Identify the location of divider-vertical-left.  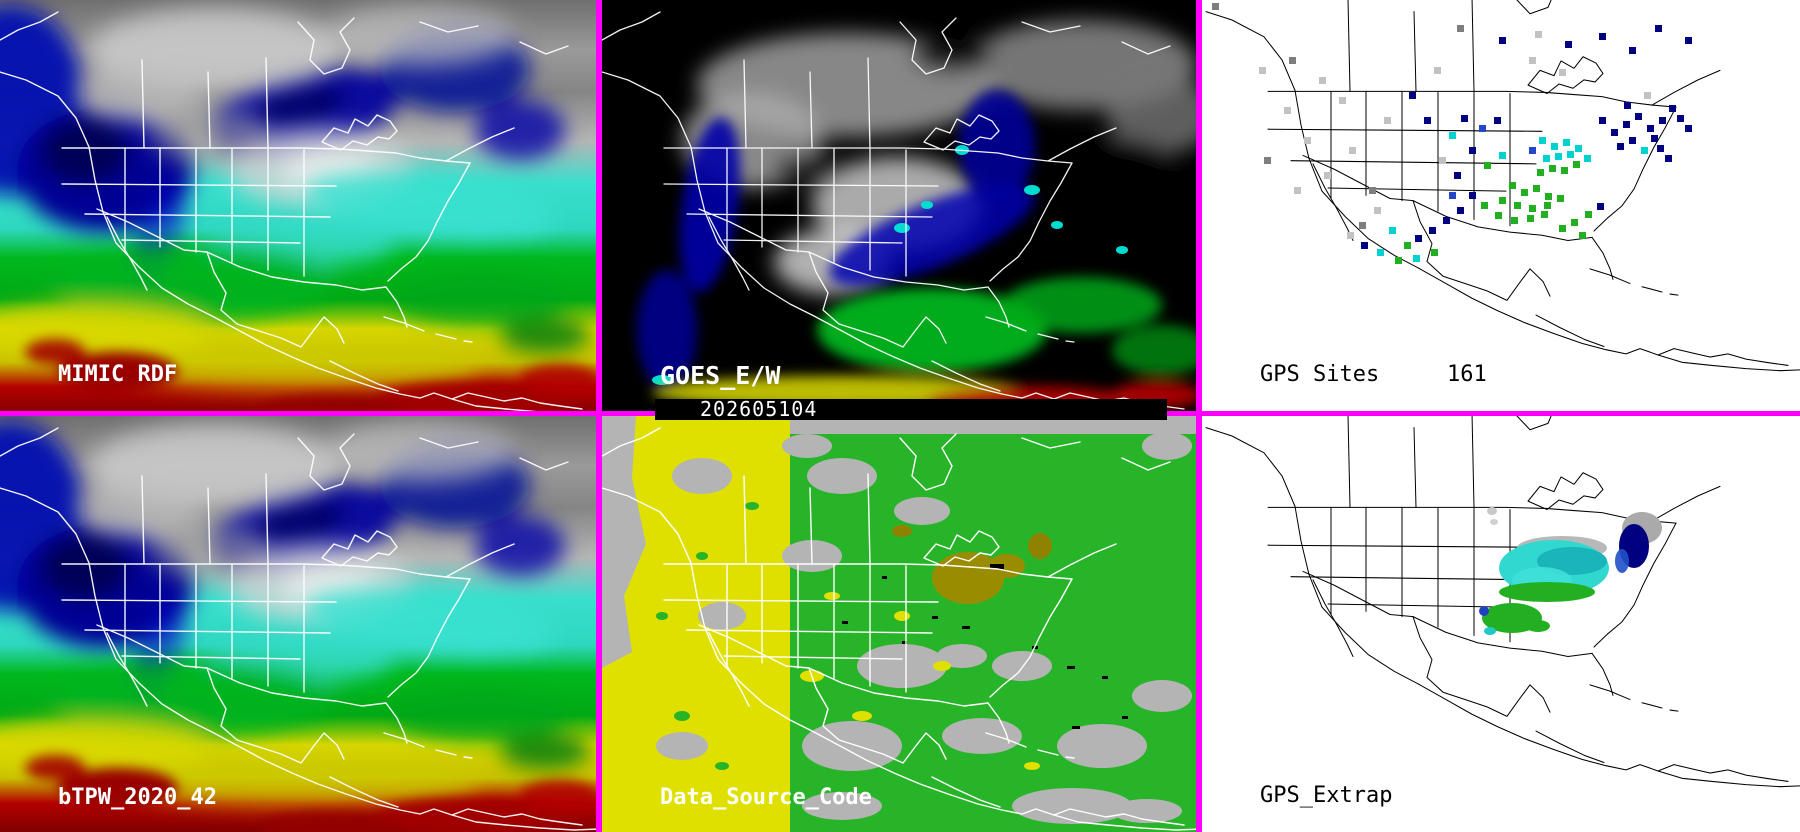
(599, 416).